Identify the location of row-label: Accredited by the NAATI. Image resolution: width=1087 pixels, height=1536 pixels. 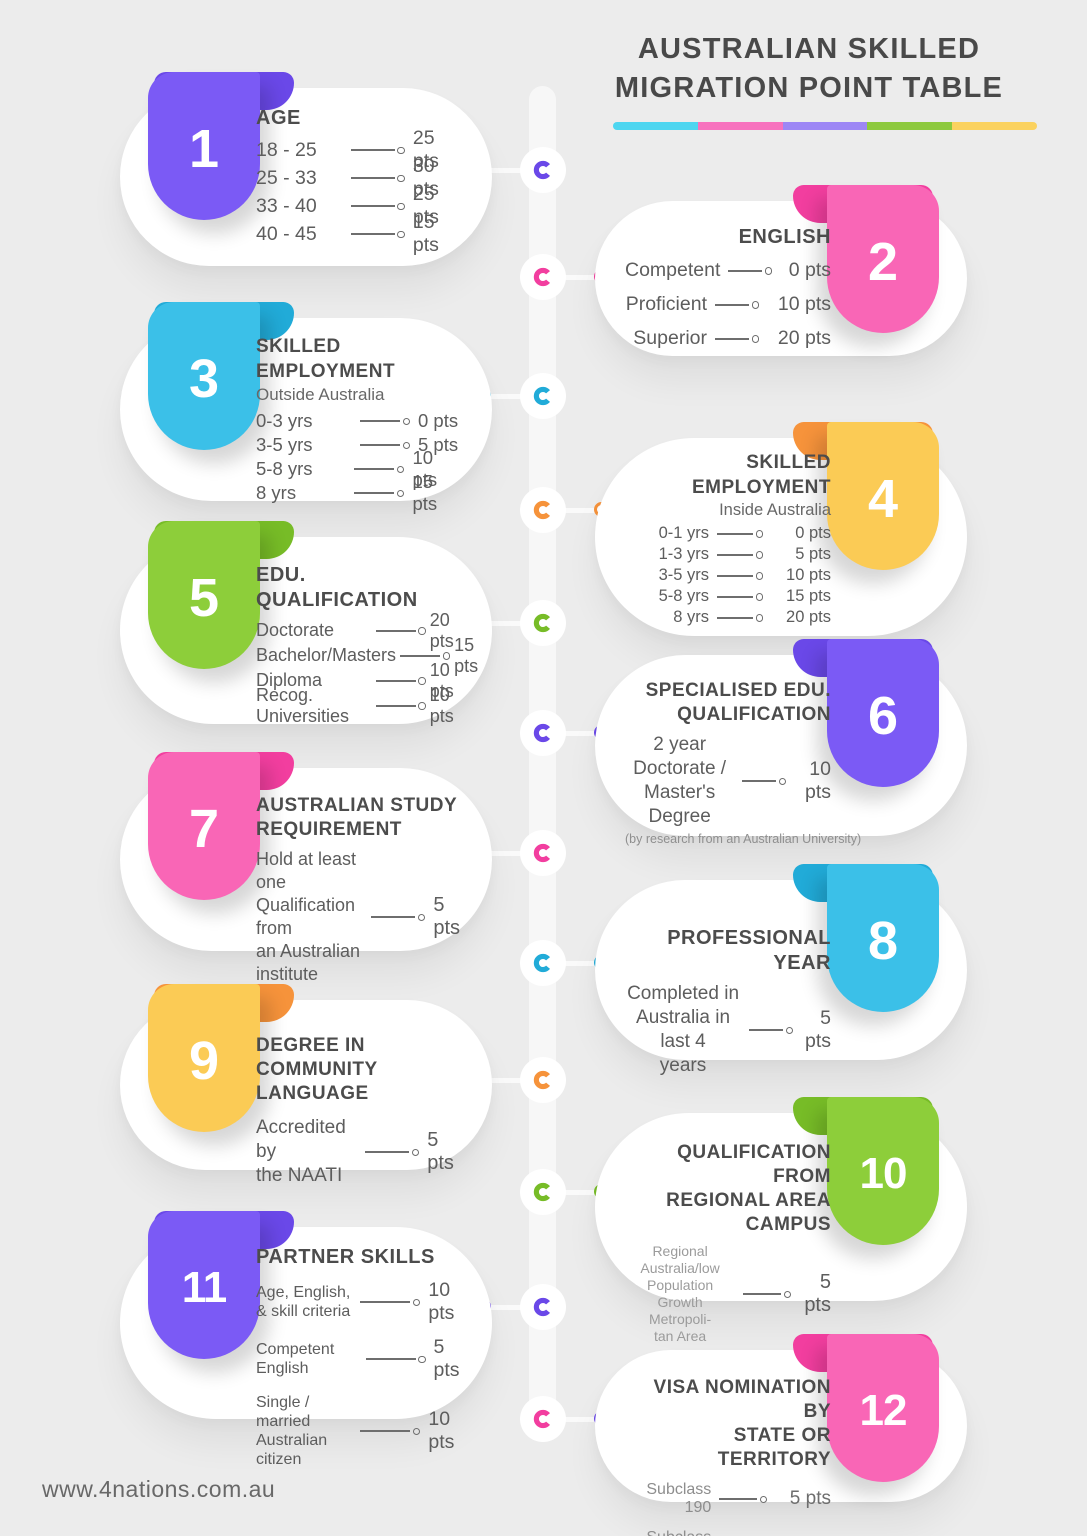
(301, 1151).